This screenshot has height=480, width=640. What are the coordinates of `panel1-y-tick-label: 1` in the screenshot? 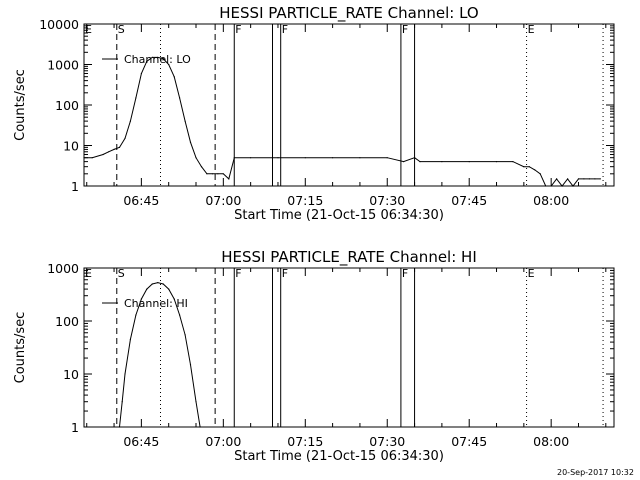 It's located at (75, 186).